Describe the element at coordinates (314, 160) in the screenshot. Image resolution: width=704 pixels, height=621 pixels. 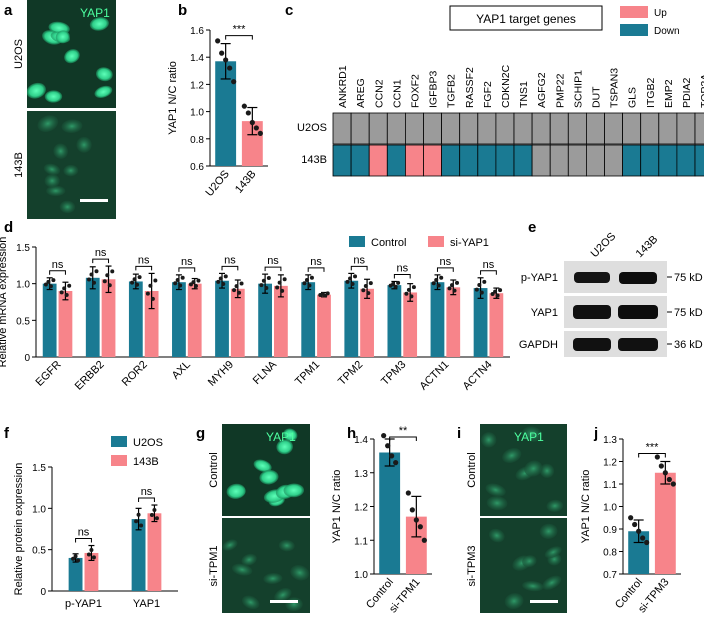
I see `heatmap-row-143b: 143B` at that location.